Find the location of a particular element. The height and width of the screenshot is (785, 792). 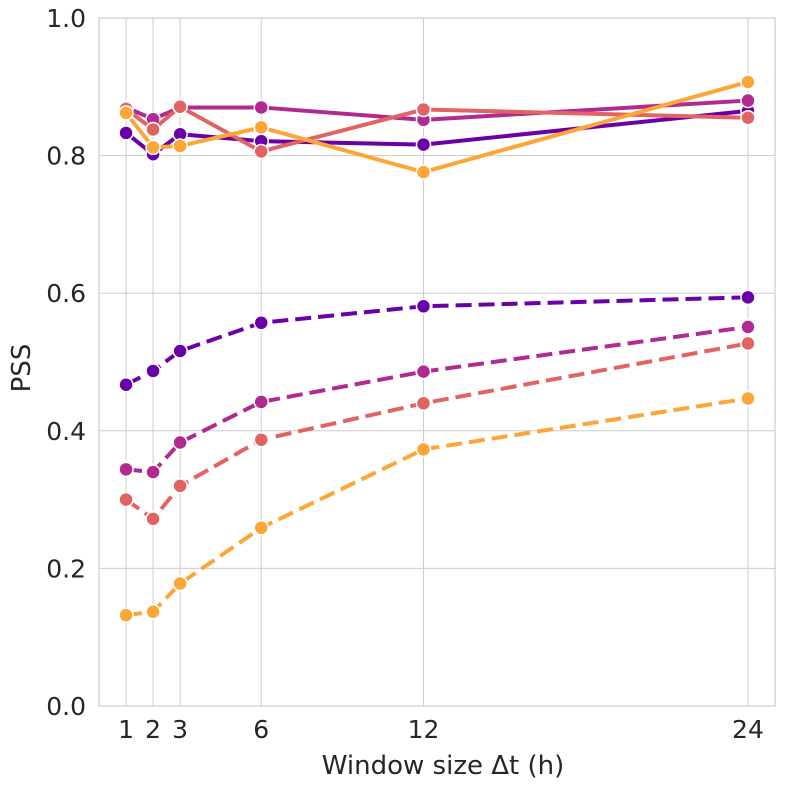

y-tick-label: 0.4 is located at coordinates (66, 431).